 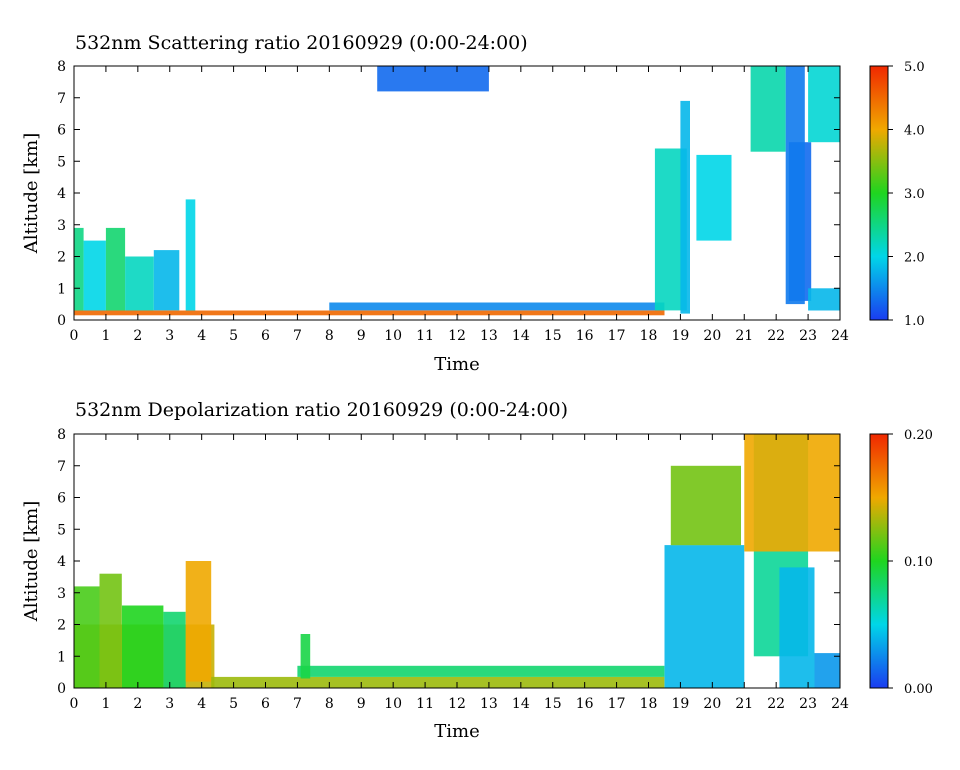 I want to click on scattering-ratio-colorbar-tick-label: 3.0, so click(x=914, y=194).